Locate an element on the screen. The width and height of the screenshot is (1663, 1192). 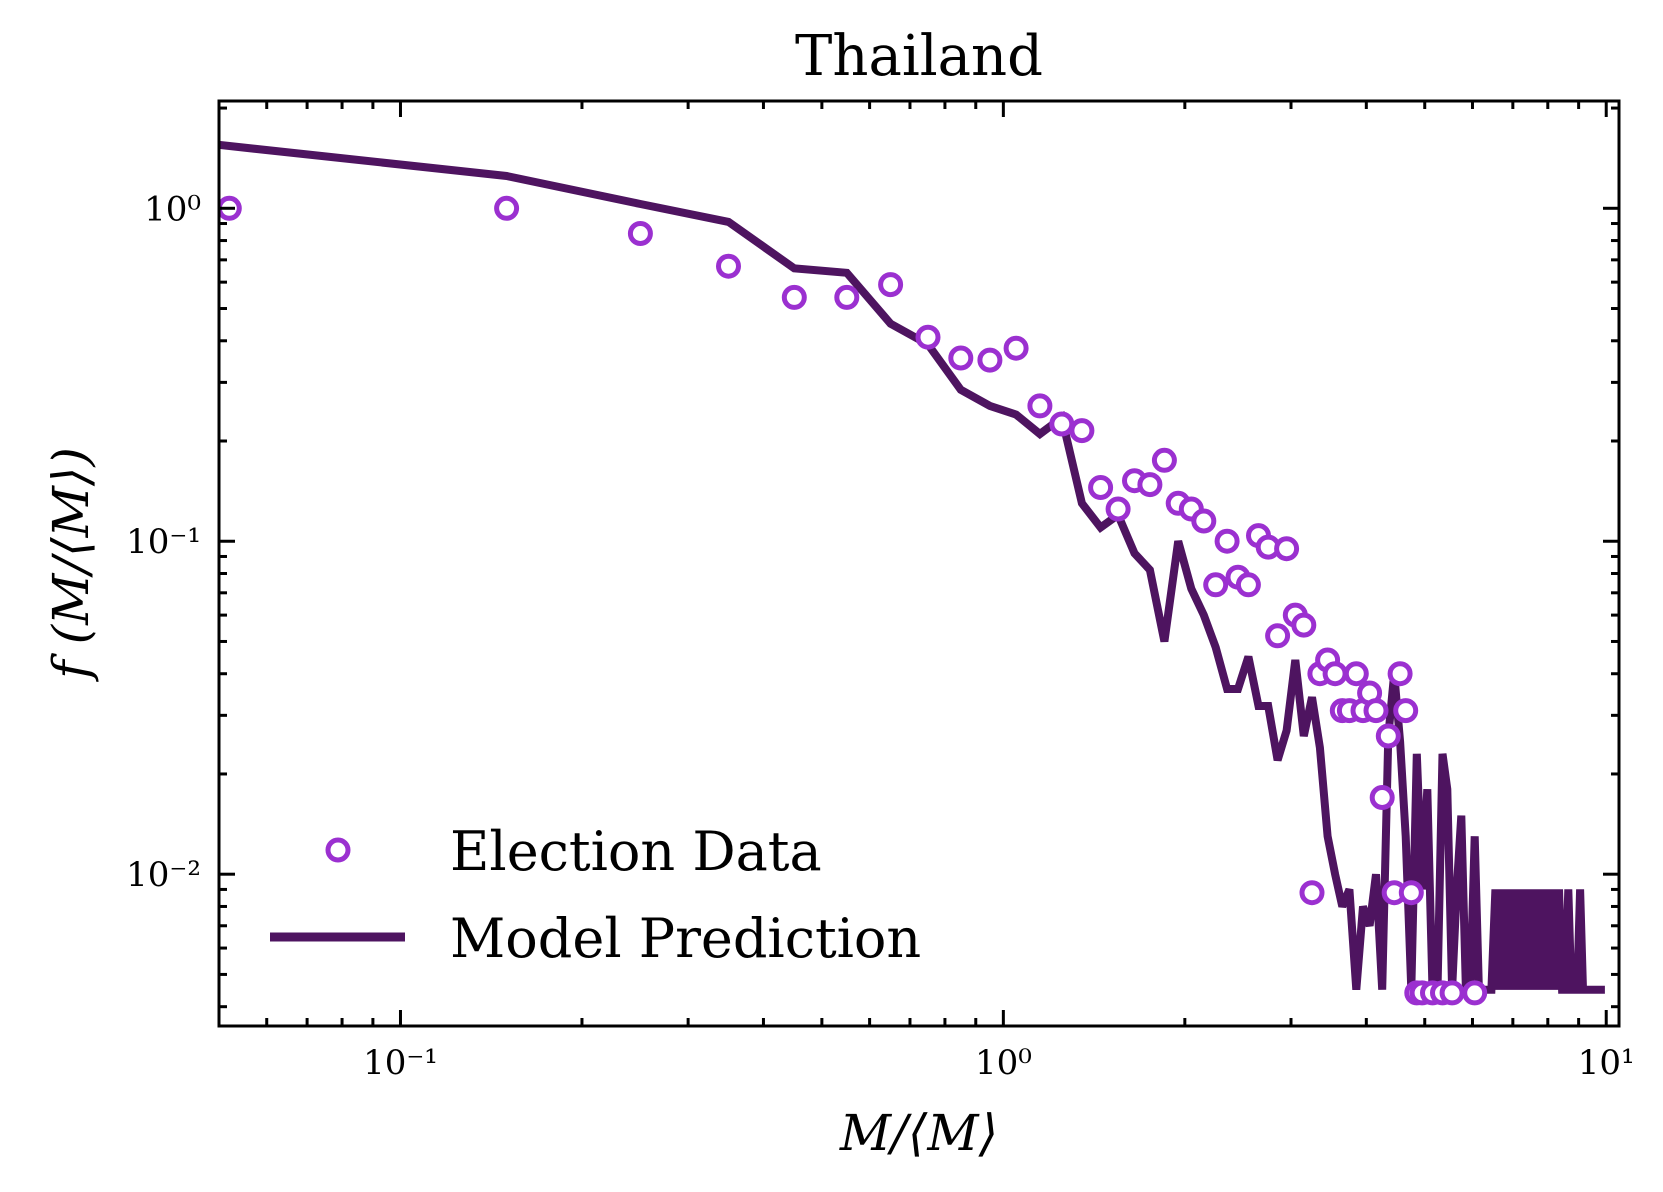
legend-label-model-prediction: Model Prediction is located at coordinates (685, 938).